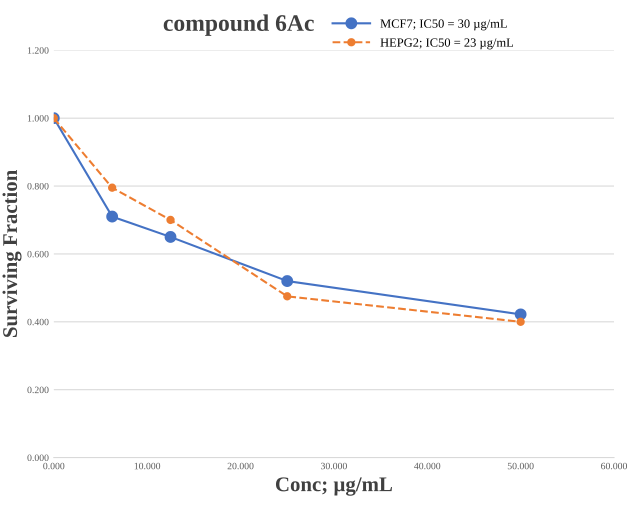  I want to click on y-tick-label: 0.800, so click(38, 186).